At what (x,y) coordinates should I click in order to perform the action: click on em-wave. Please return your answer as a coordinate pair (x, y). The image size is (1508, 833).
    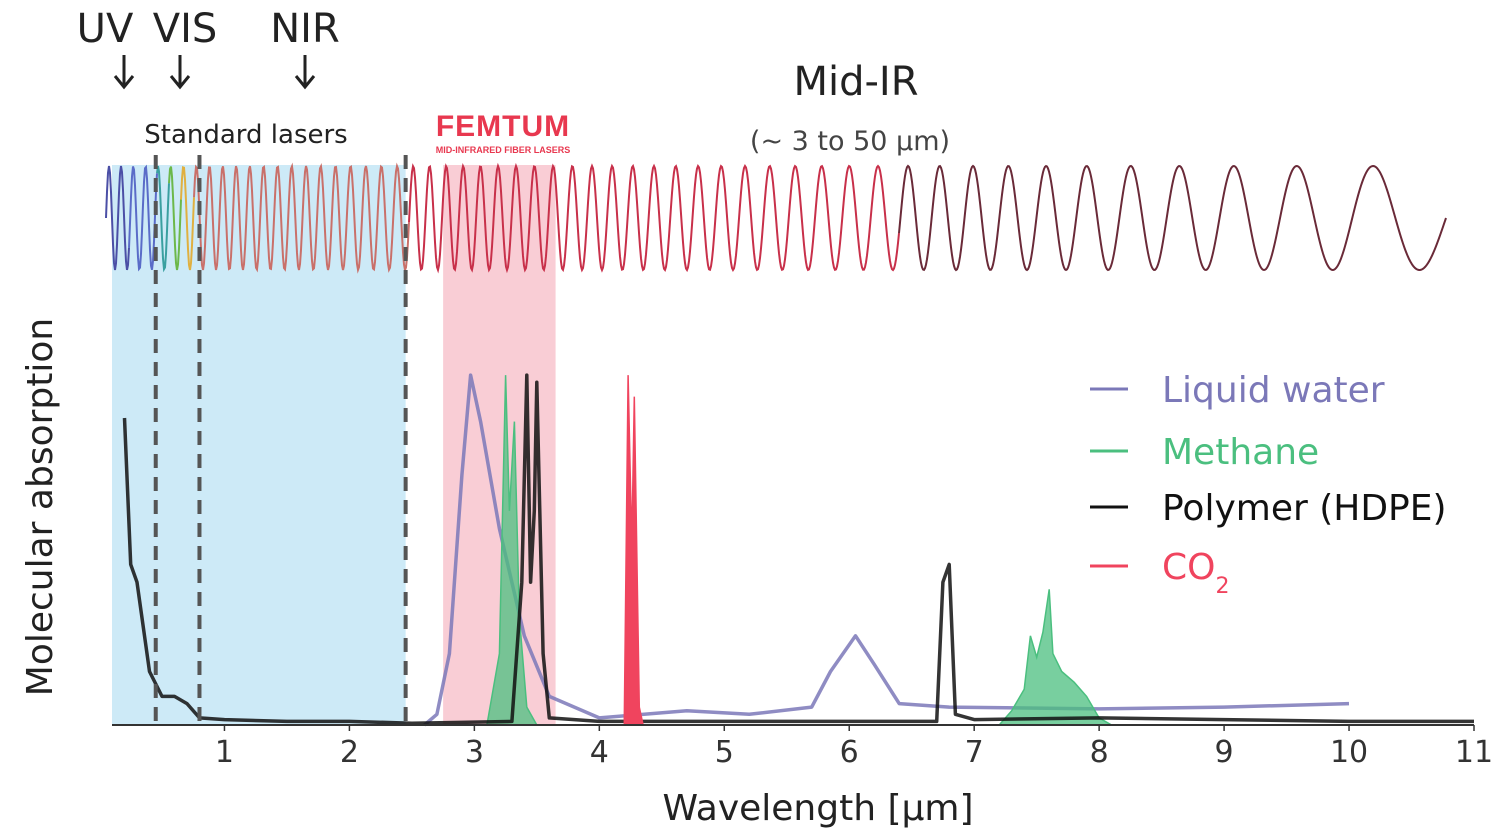
    Looking at the image, I should click on (776, 218).